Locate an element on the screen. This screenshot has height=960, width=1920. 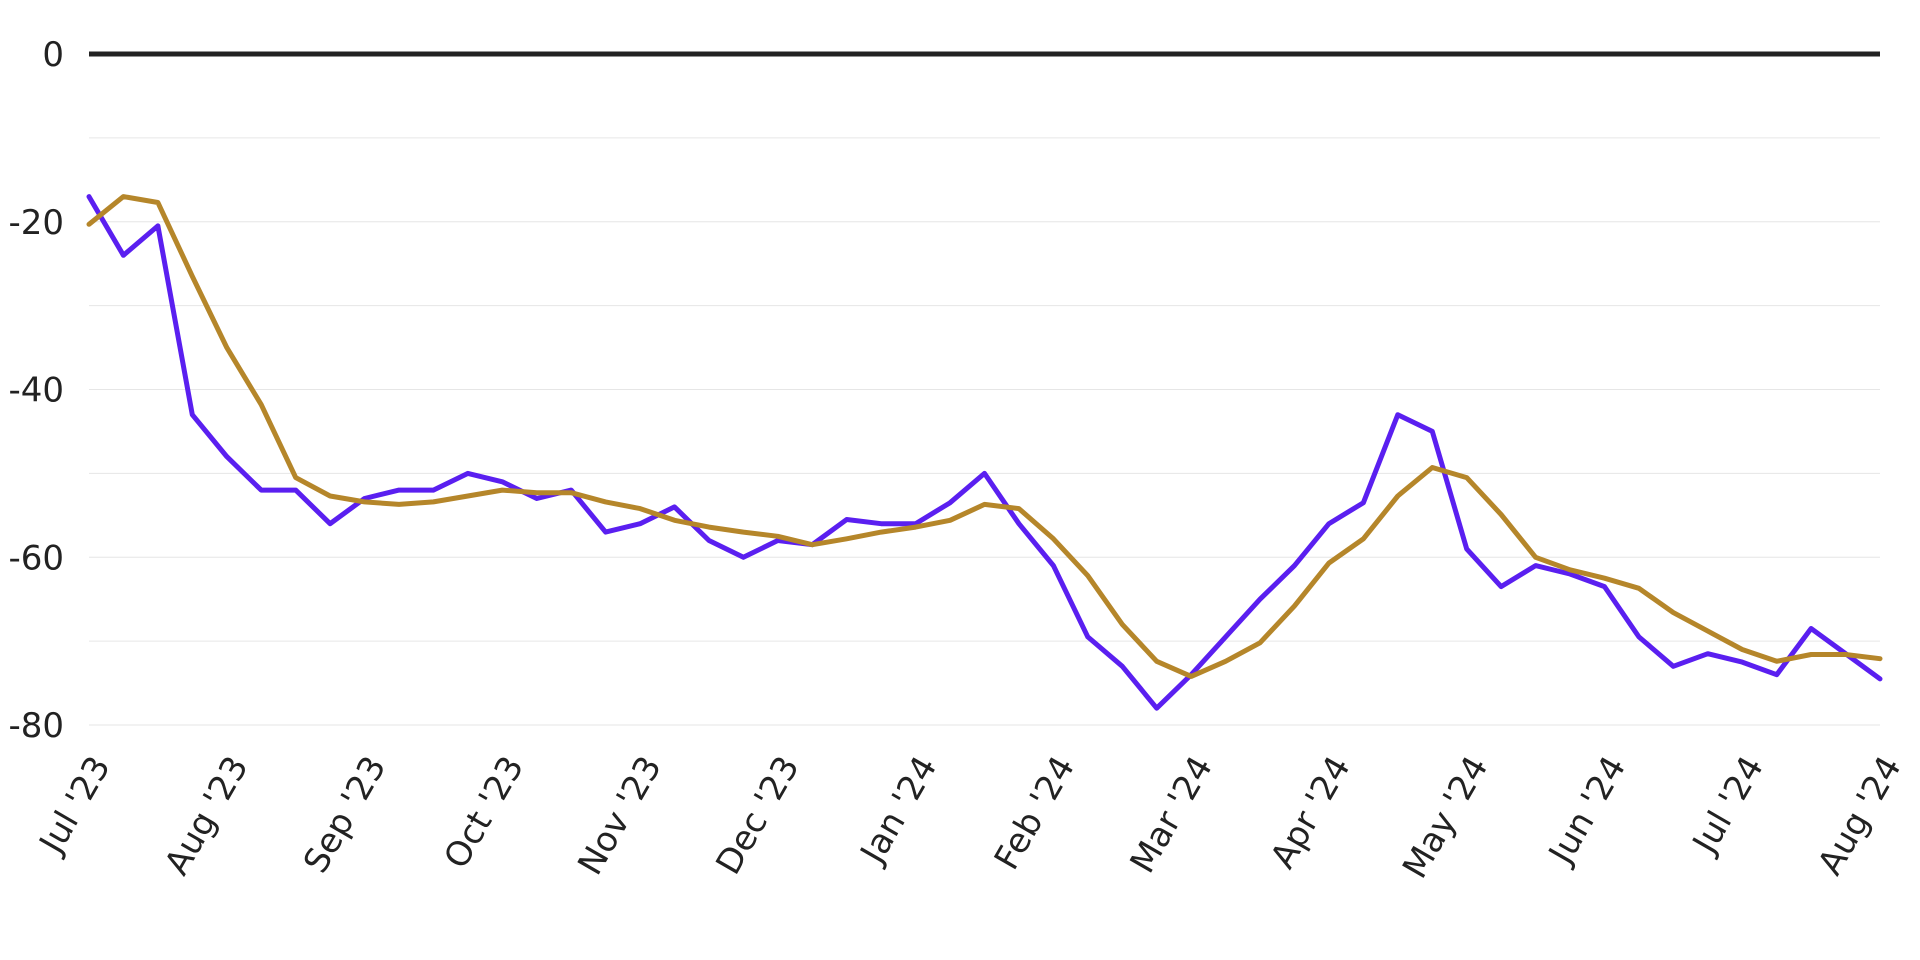
x-tick-label: Mar '24 is located at coordinates (1172, 815).